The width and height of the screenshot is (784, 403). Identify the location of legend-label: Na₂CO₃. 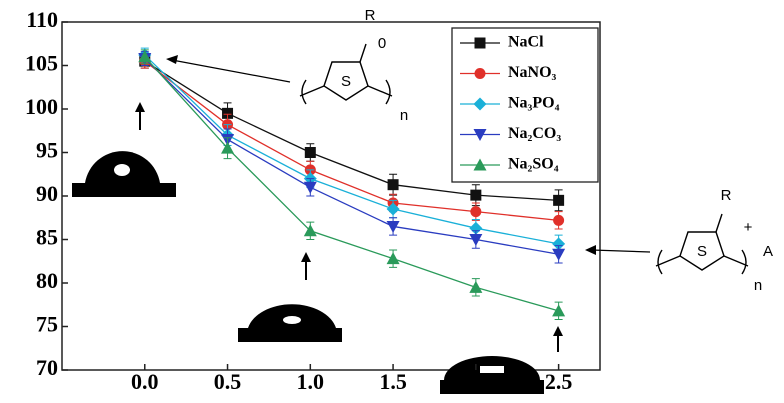
(534, 133).